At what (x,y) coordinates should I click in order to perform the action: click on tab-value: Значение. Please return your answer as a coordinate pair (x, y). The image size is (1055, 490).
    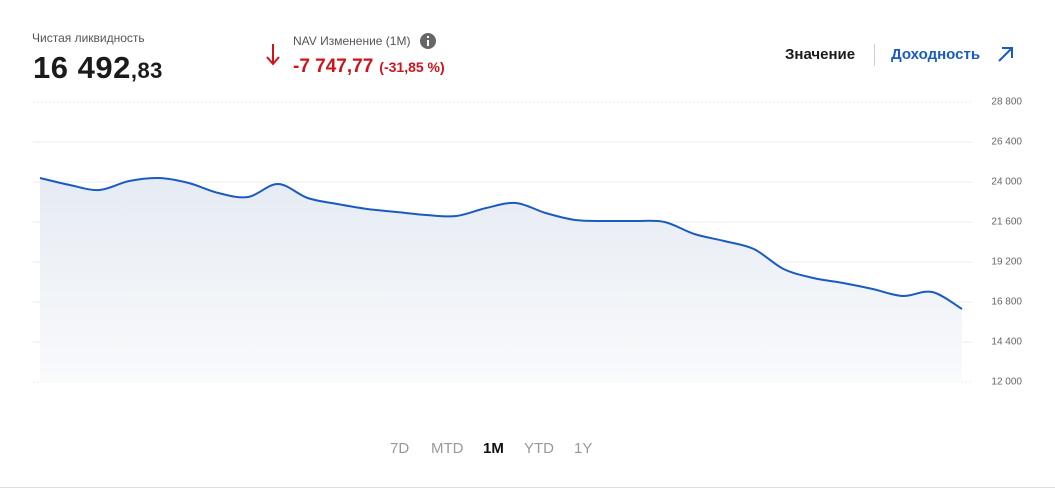
    Looking at the image, I should click on (820, 54).